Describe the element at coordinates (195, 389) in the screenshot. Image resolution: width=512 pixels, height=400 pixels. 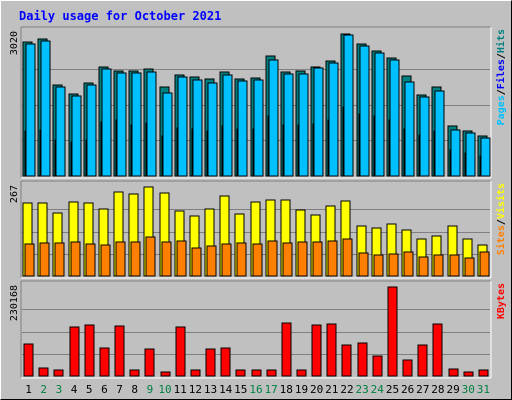
I see `day-label: 12` at that location.